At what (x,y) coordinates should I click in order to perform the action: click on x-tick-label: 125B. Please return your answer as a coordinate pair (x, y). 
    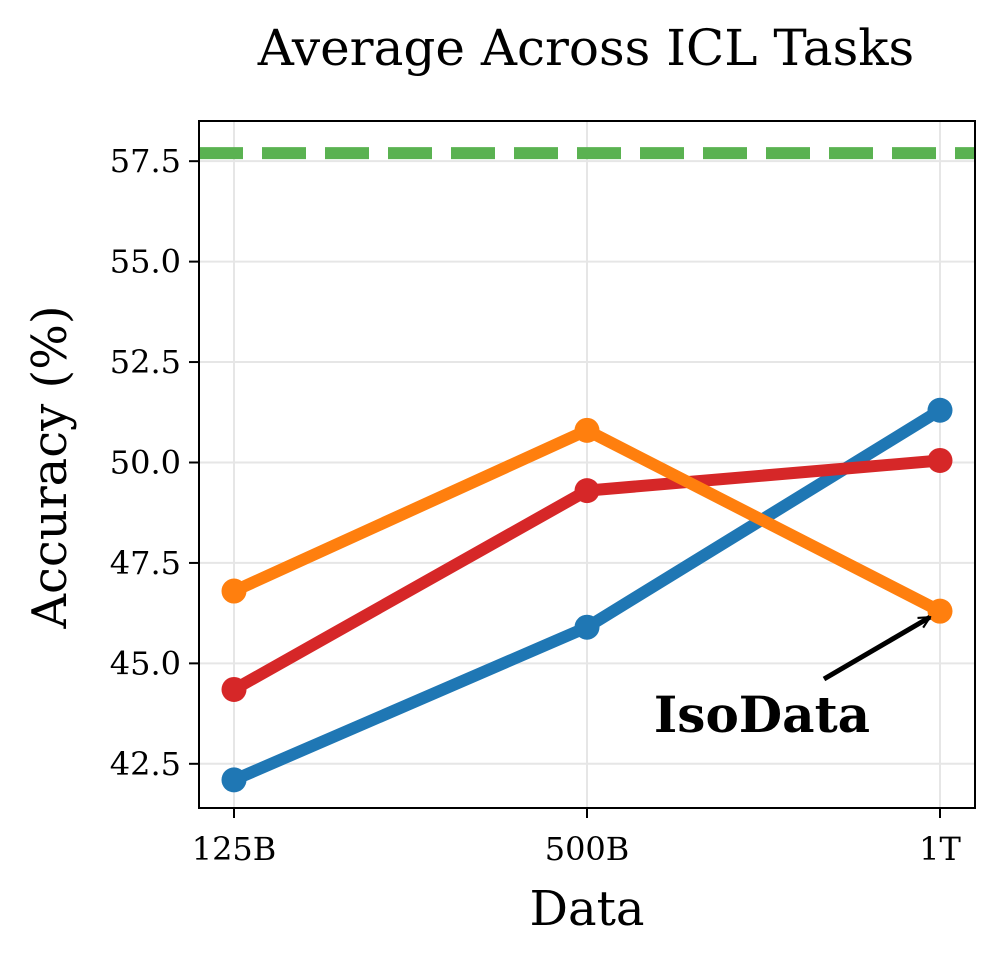
    Looking at the image, I should click on (234, 849).